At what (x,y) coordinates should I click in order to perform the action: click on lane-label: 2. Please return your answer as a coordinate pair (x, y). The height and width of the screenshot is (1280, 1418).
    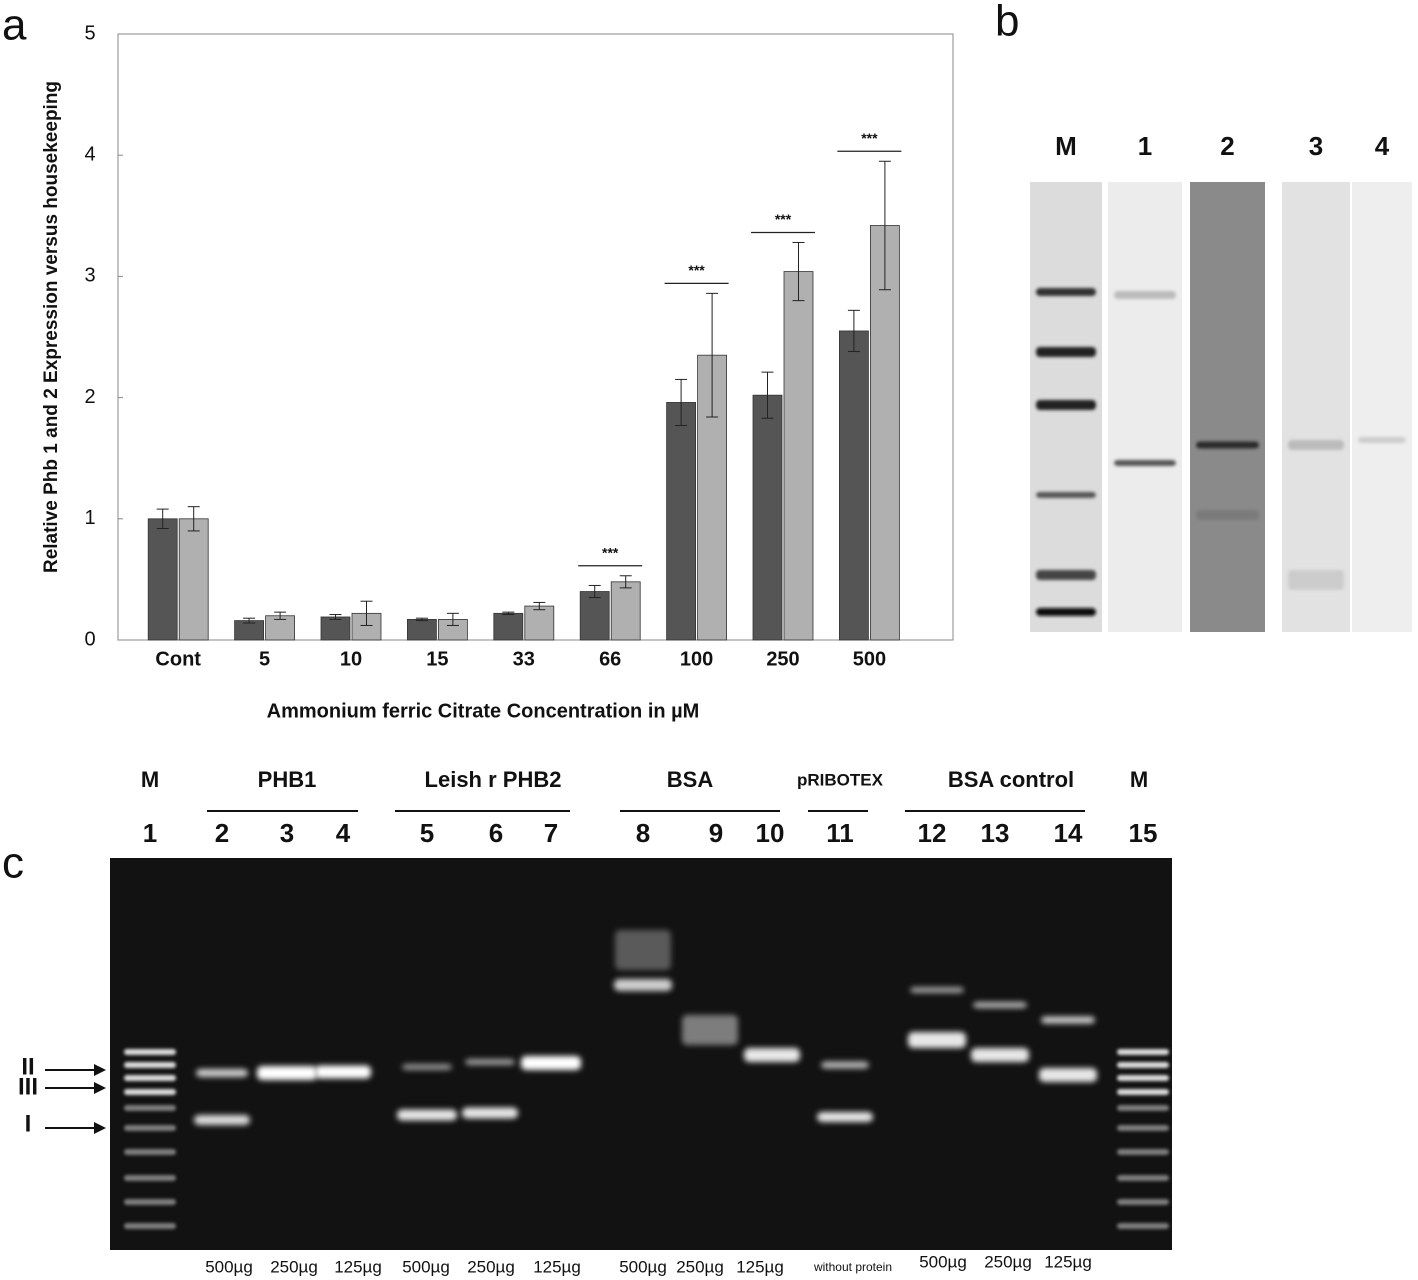
    Looking at the image, I should click on (1227, 146).